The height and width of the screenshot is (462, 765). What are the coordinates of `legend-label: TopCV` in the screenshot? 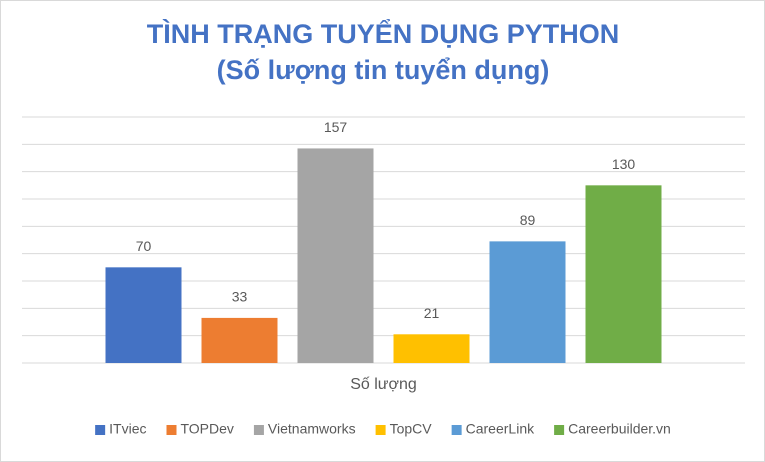 It's located at (411, 429).